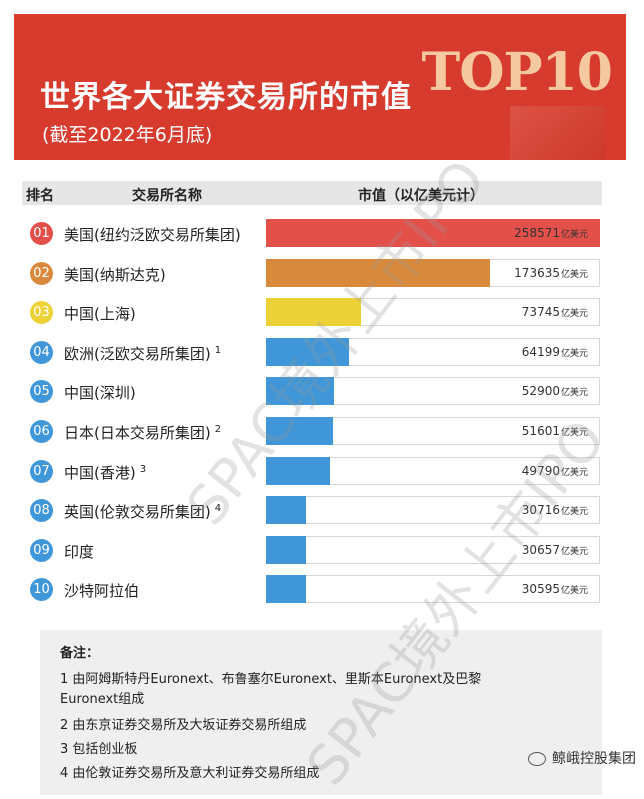 The width and height of the screenshot is (644, 799). I want to click on header-market-cap: 市值（以亿美元计）, so click(421, 196).